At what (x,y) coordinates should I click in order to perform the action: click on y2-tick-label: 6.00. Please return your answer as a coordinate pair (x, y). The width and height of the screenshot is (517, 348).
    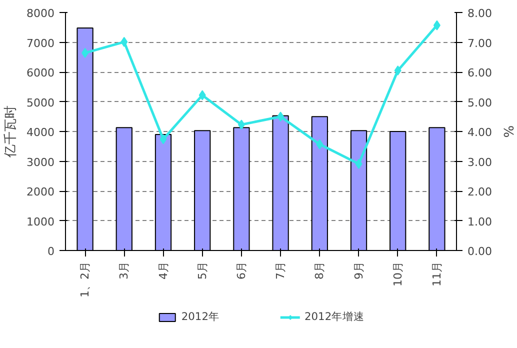
    Looking at the image, I should click on (480, 73).